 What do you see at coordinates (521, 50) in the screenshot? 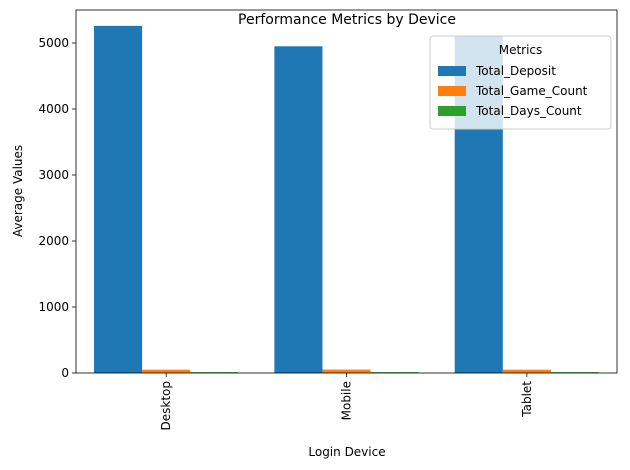
I see `legend-title: Metrics` at bounding box center [521, 50].